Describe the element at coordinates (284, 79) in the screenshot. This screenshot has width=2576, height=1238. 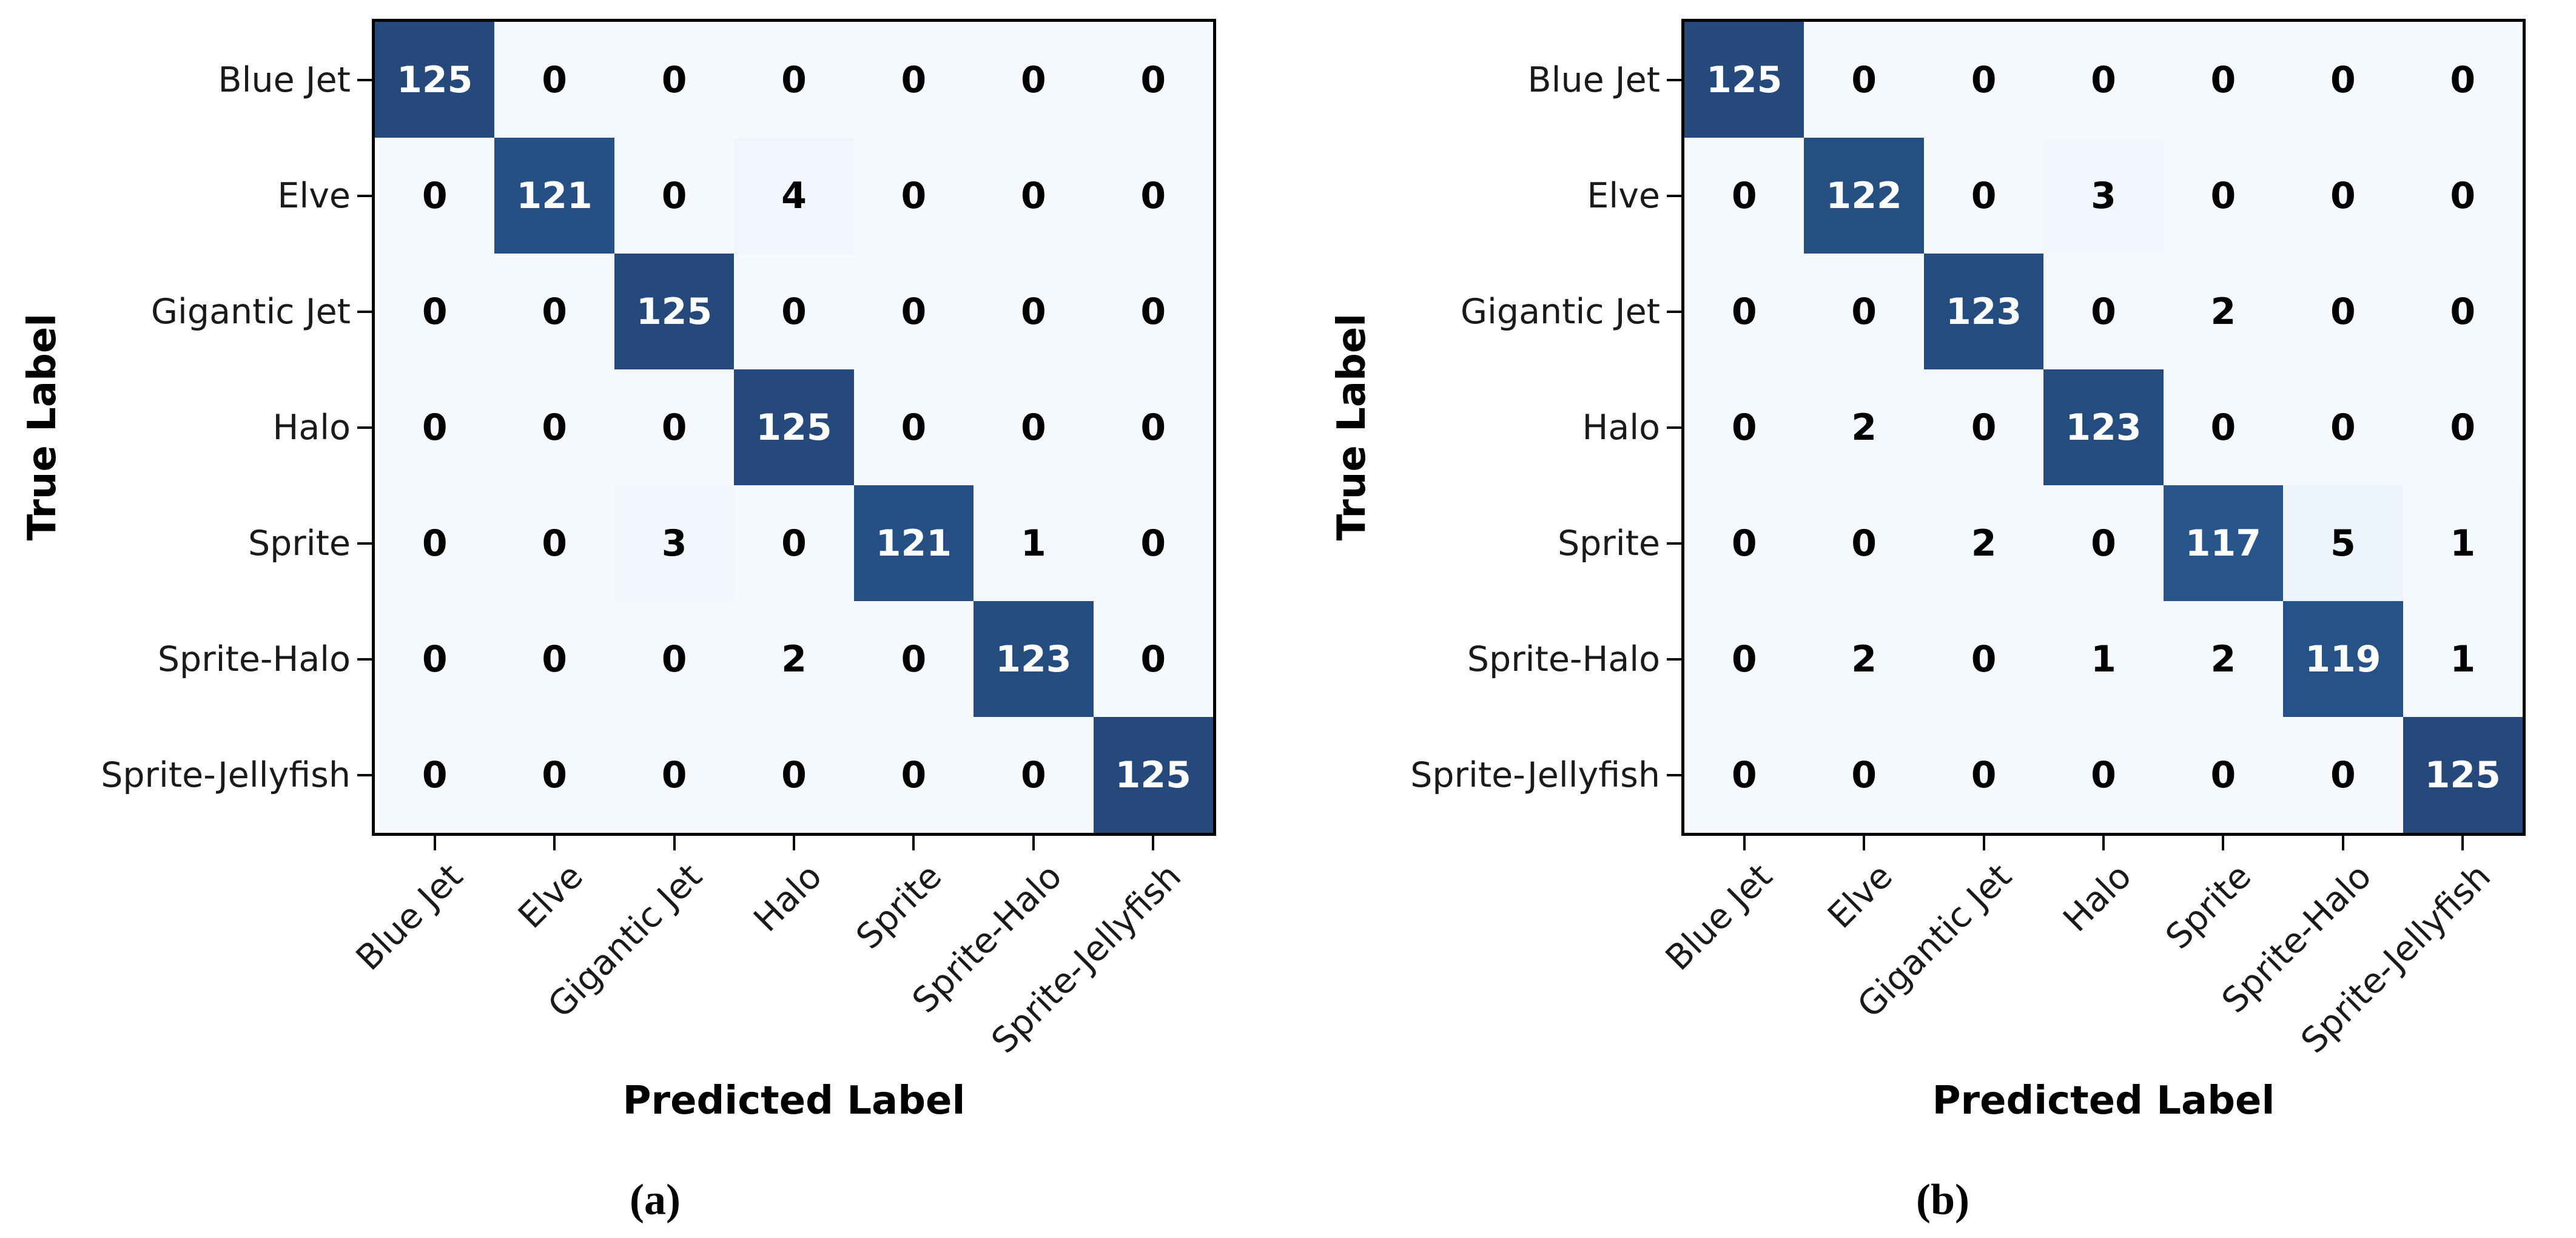
I see `y-tick-label: Blue Jet` at that location.